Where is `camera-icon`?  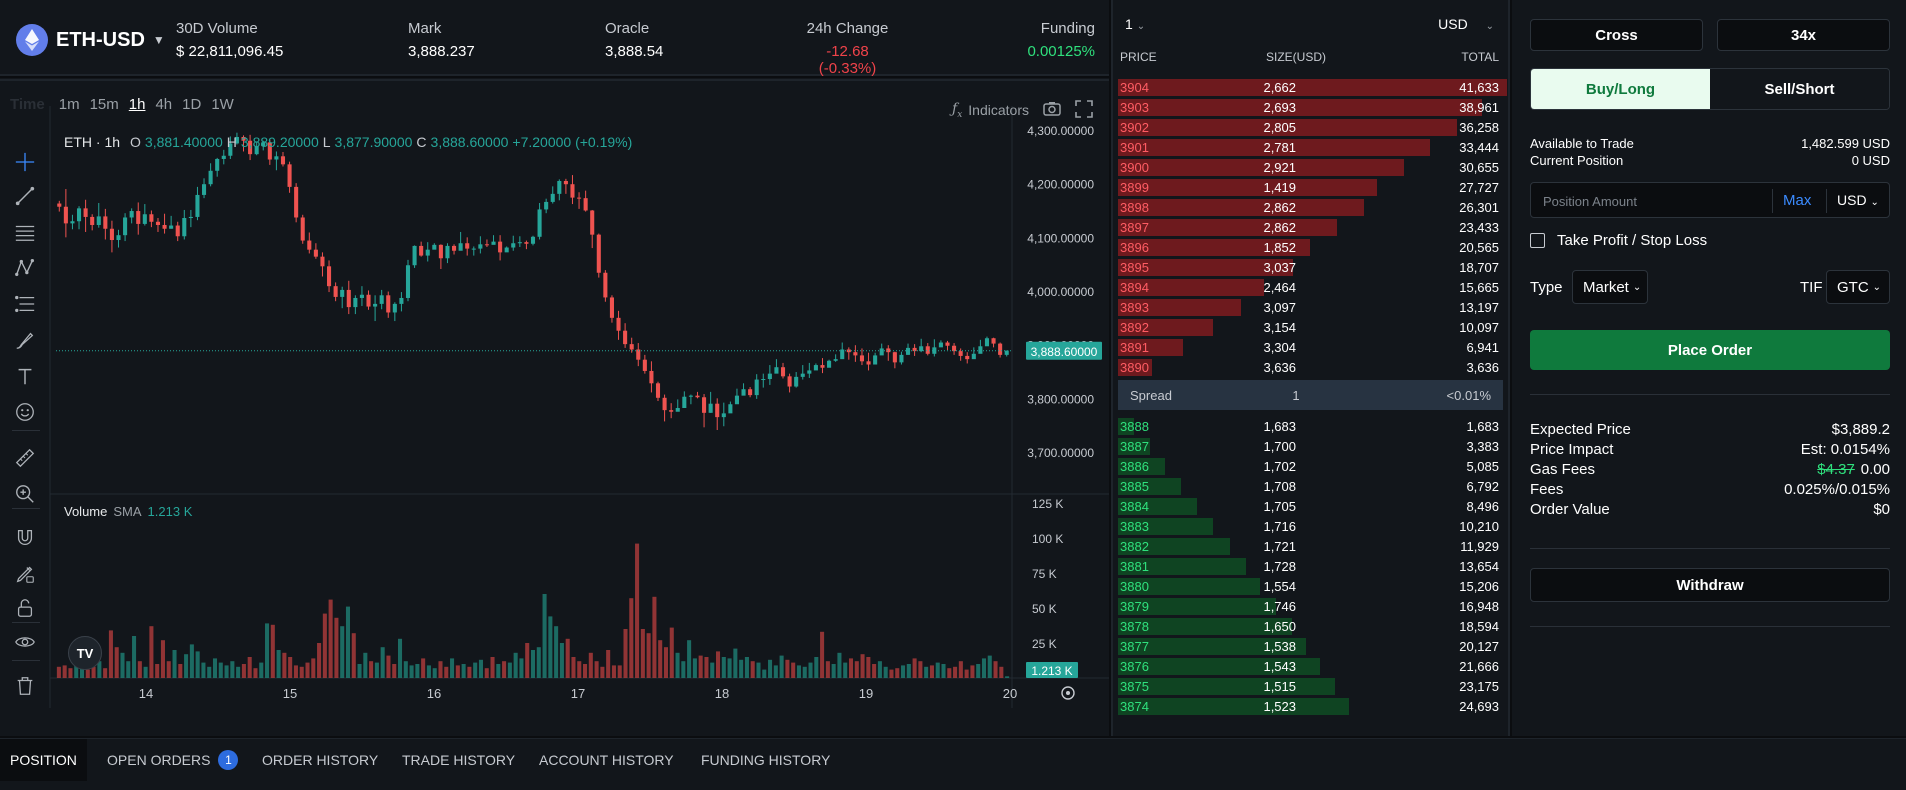
camera-icon is located at coordinates (1052, 110).